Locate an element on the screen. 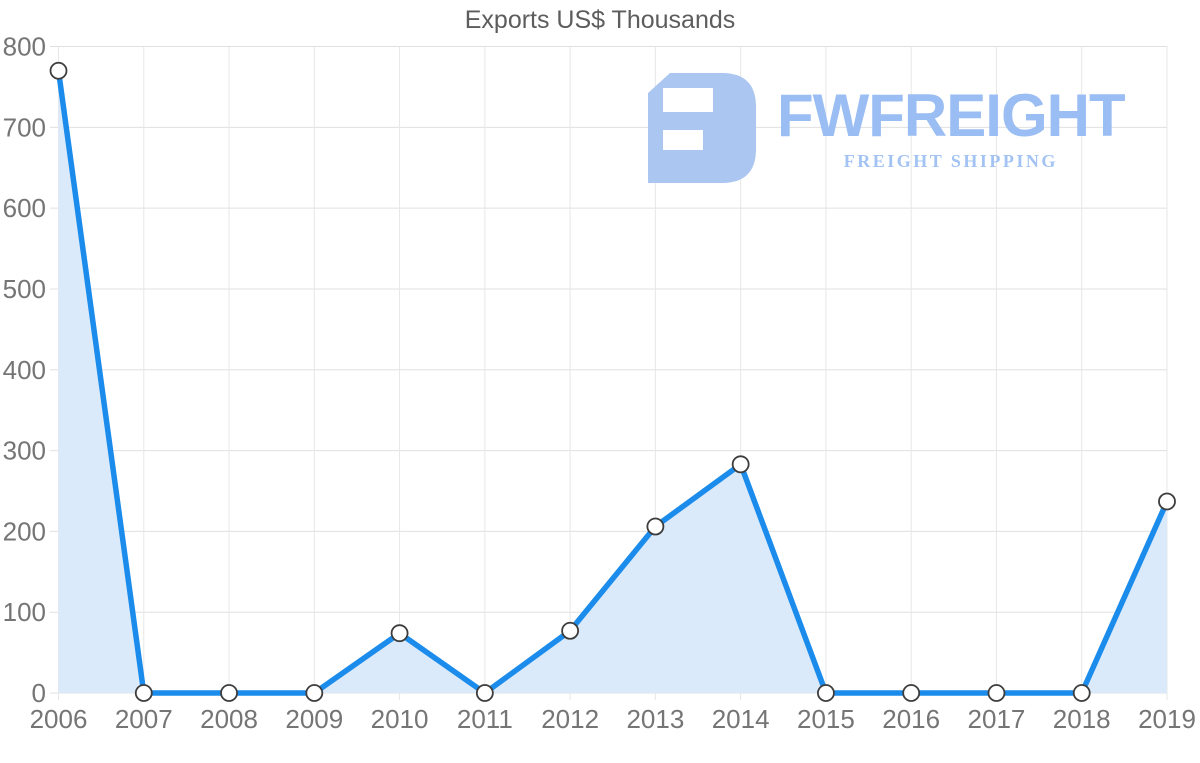  fwfreight-watermark: FWFREIGHT FREIGHT SHIPPING is located at coordinates (887, 128).